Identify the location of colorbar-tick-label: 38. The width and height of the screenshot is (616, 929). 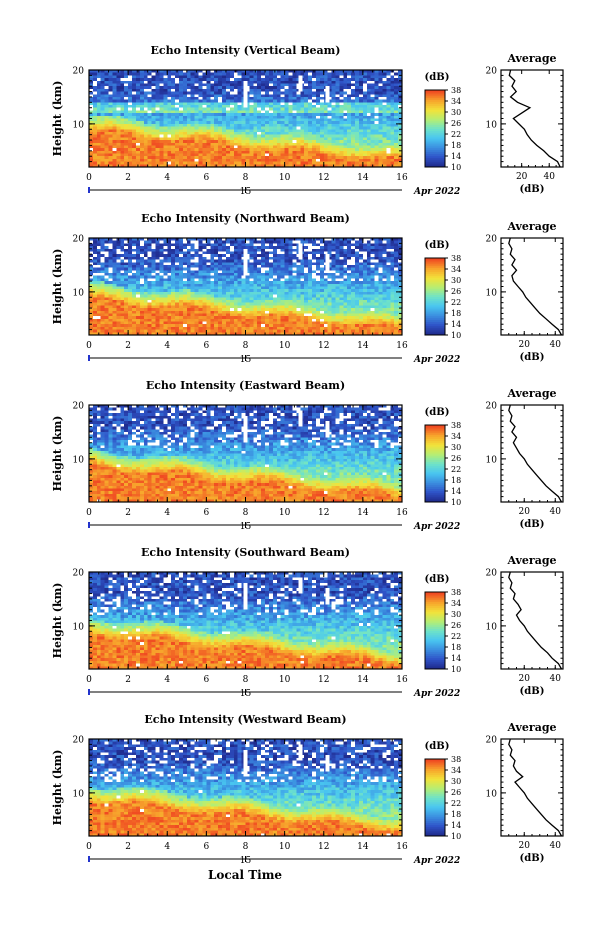
(456, 90).